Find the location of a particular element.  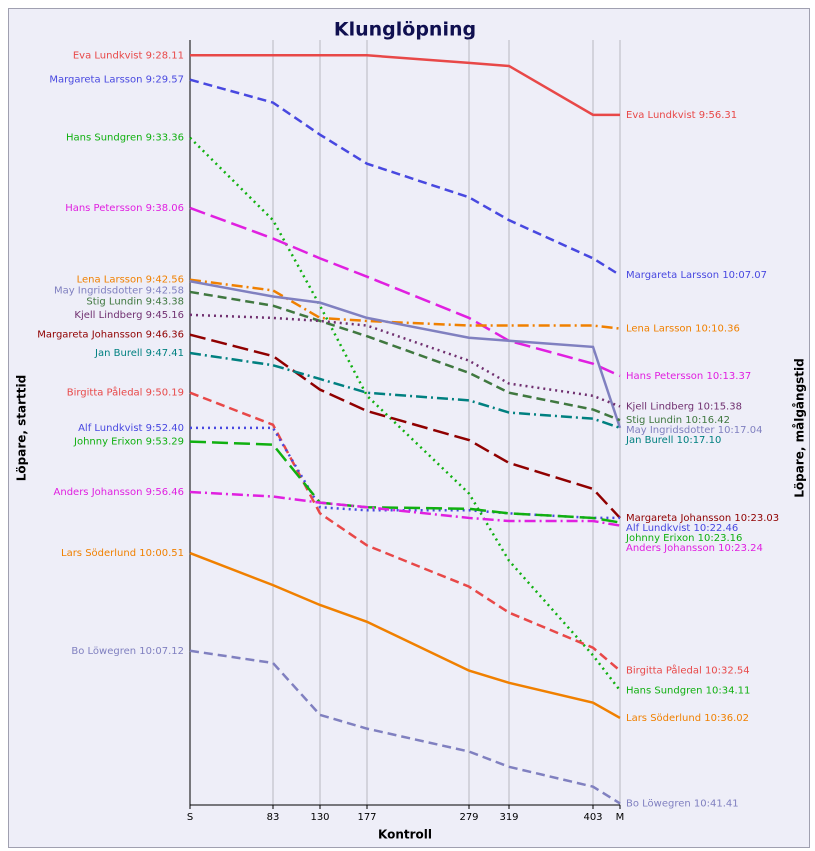

x-tick-label: 279 is located at coordinates (468, 817).